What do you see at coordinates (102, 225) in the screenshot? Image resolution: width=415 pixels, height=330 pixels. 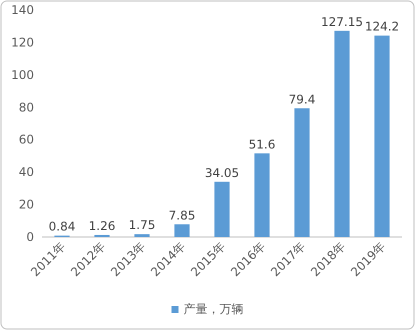 I see `data-label: 1.26` at bounding box center [102, 225].